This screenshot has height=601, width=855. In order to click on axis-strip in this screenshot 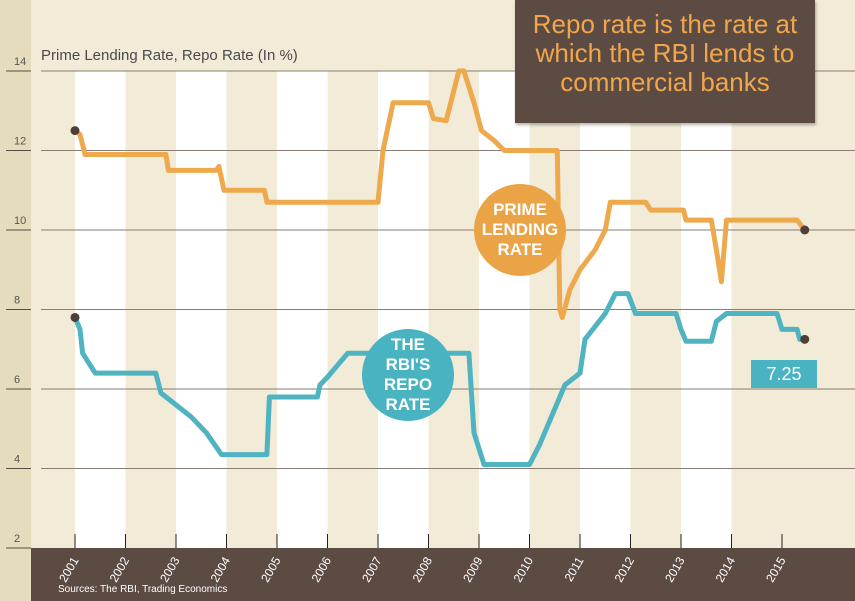, I will do `click(15, 300)`.